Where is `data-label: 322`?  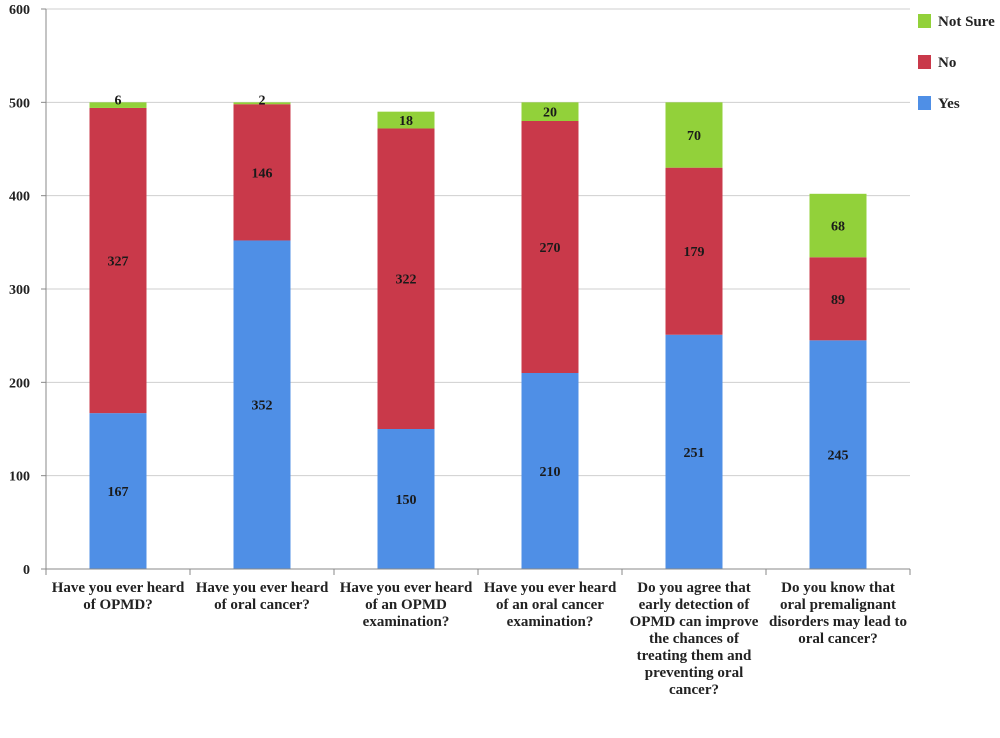
data-label: 322 is located at coordinates (406, 280).